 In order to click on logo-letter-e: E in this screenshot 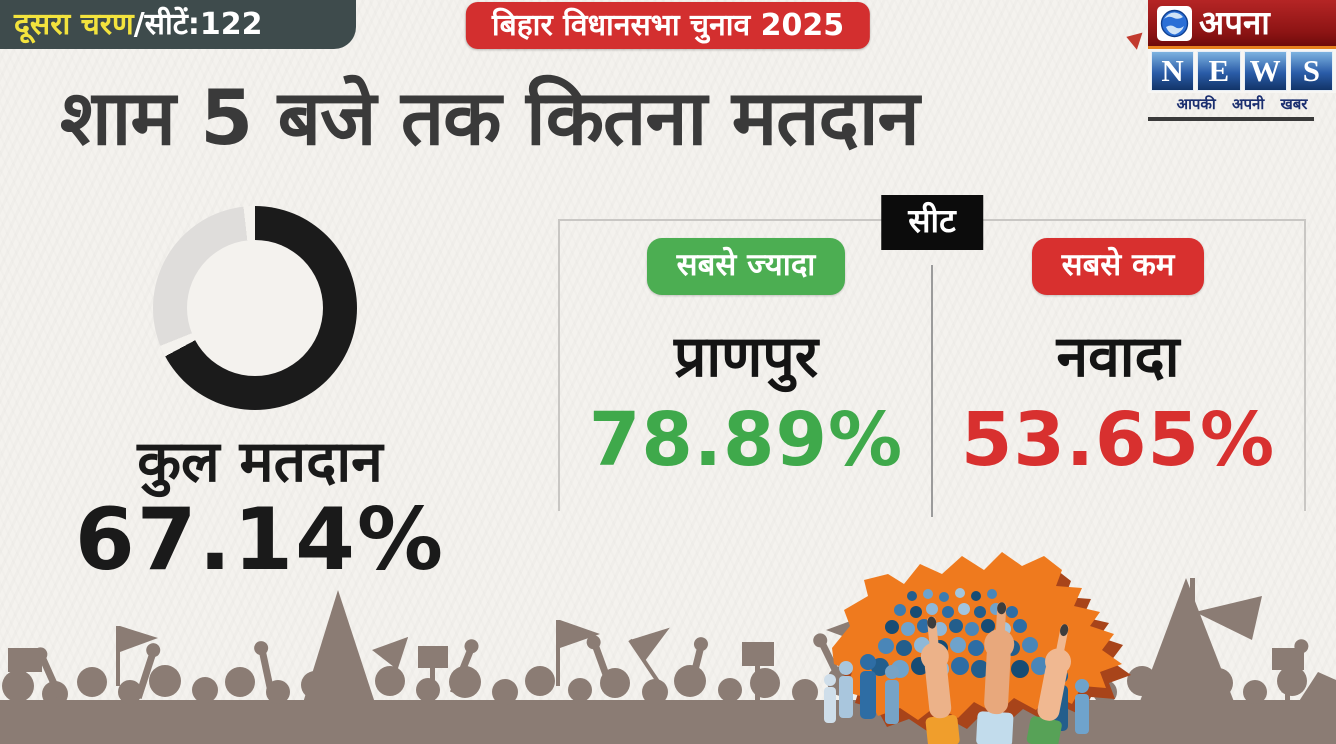, I will do `click(1219, 71)`.